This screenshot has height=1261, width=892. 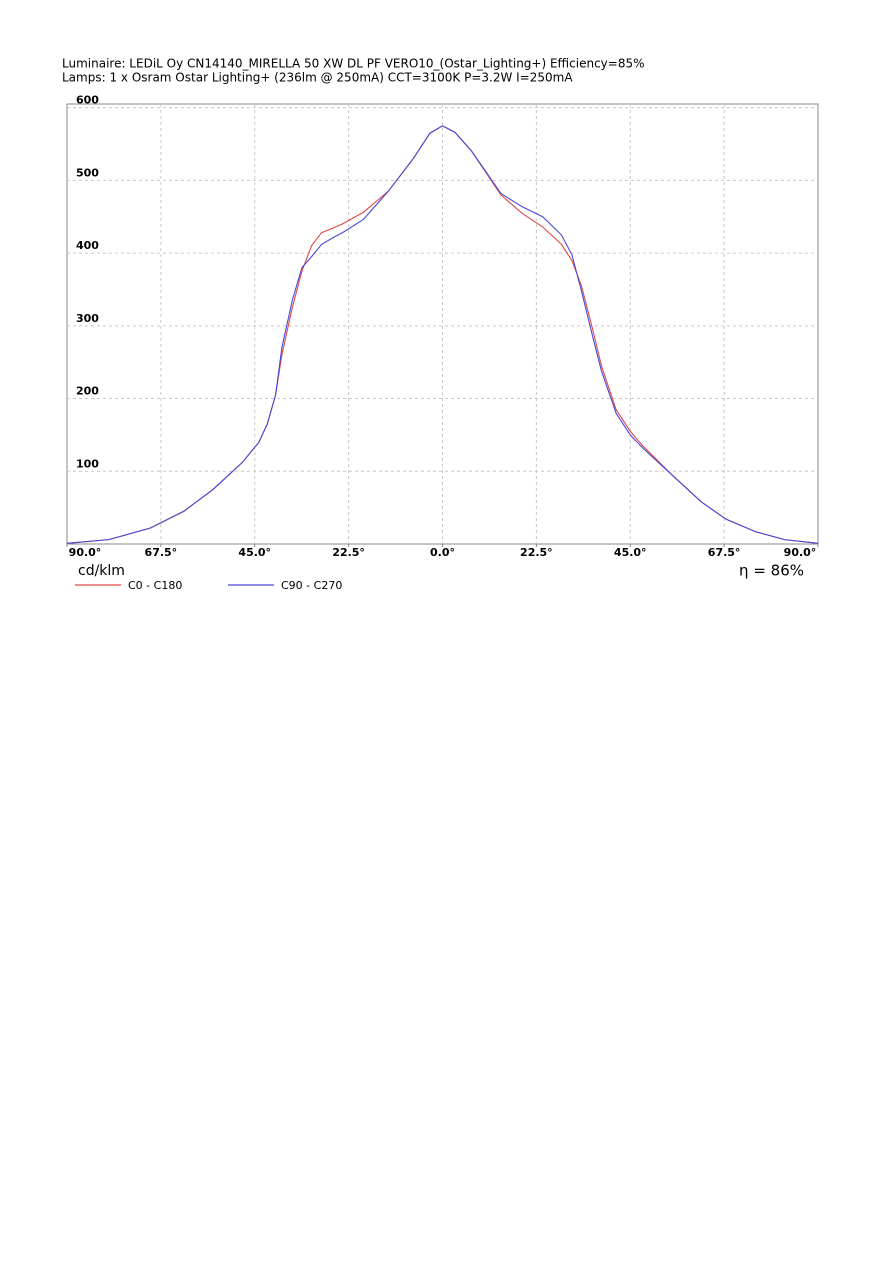 What do you see at coordinates (771, 571) in the screenshot?
I see `annotation: η = 86%` at bounding box center [771, 571].